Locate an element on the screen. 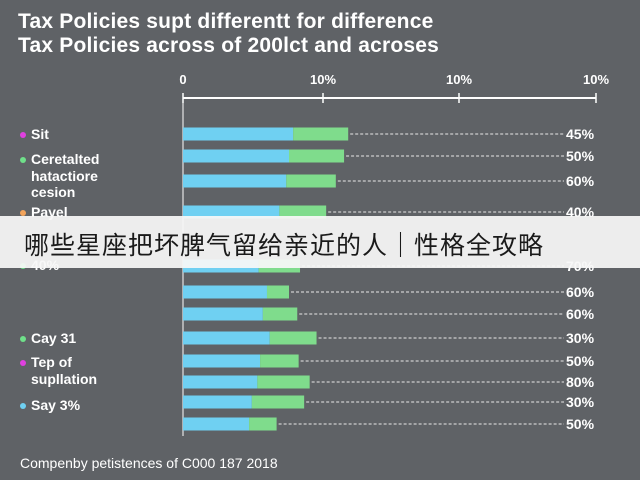  chart-footer: Compenby petistences of C000 187 2018 is located at coordinates (149, 463).